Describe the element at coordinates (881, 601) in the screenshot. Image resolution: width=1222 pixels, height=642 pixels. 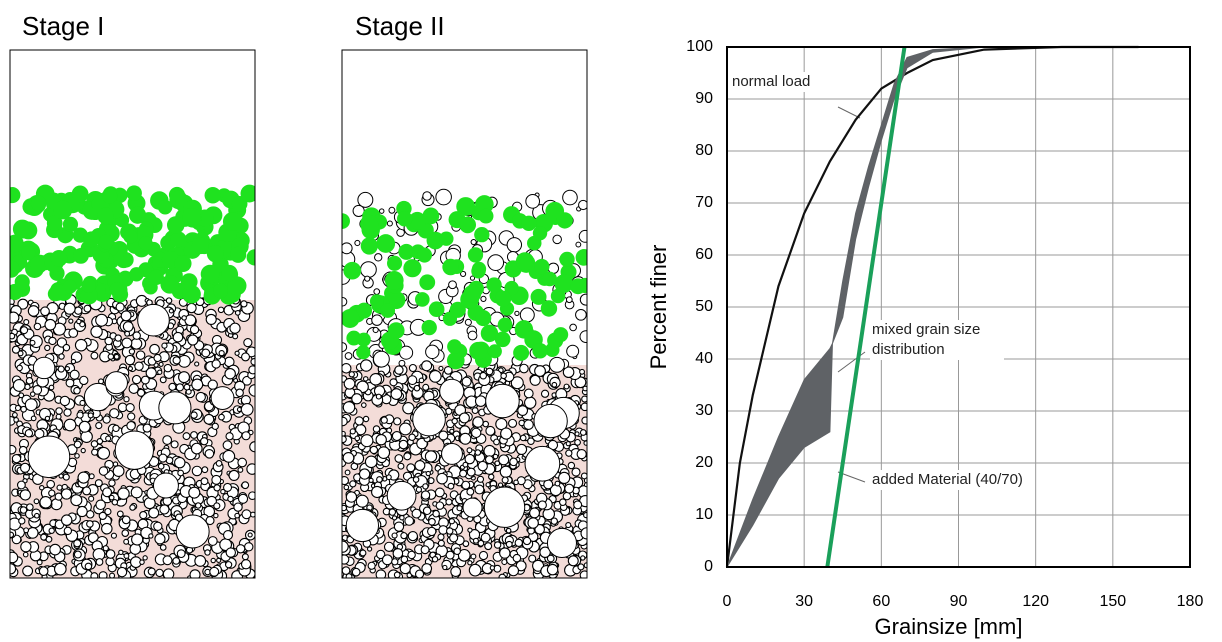
I see `x-tick-label: 60` at that location.